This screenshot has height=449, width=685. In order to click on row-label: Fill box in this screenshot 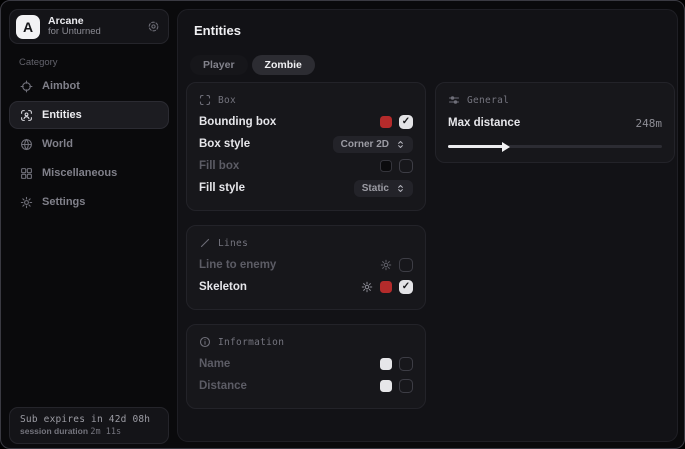, I will do `click(219, 166)`.